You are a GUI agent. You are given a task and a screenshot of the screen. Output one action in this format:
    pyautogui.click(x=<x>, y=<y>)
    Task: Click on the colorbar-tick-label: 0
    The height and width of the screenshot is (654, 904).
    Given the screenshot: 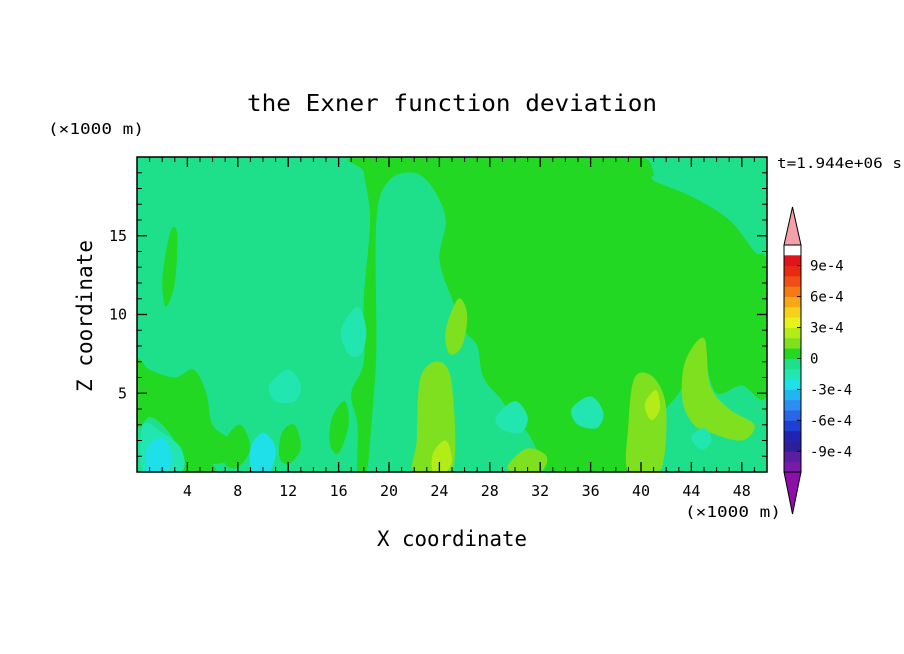 What is the action you would take?
    pyautogui.click(x=814, y=360)
    